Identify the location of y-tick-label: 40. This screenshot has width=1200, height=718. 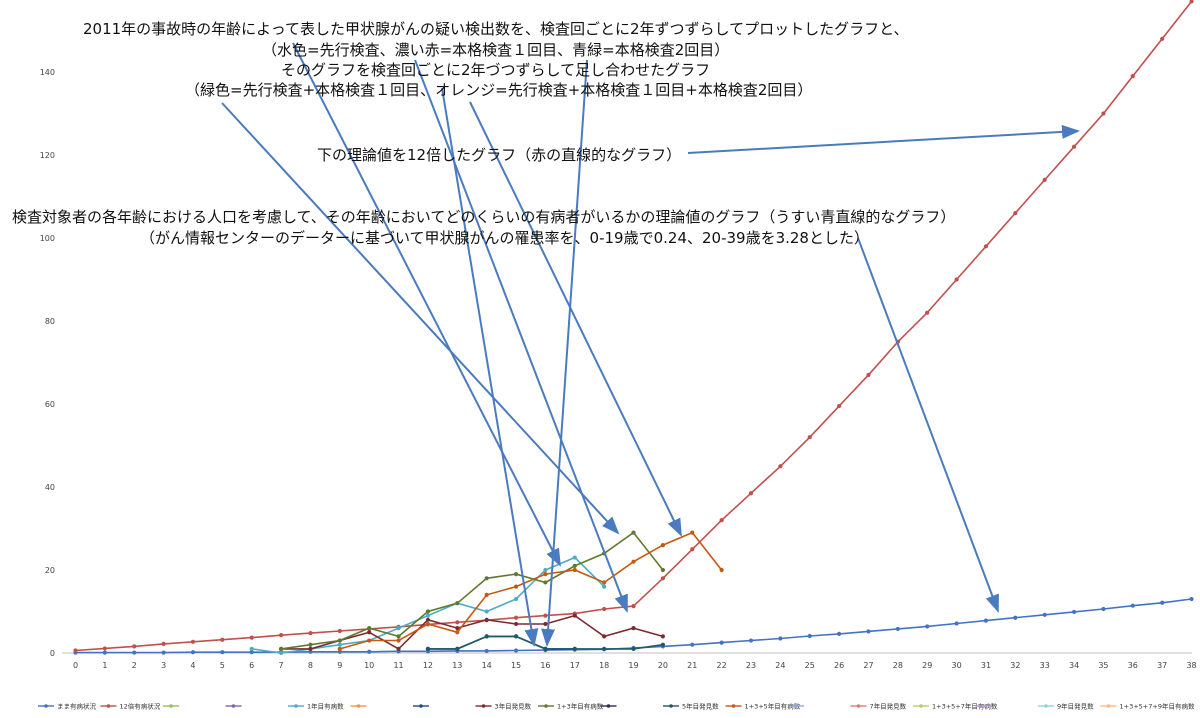
(50, 487).